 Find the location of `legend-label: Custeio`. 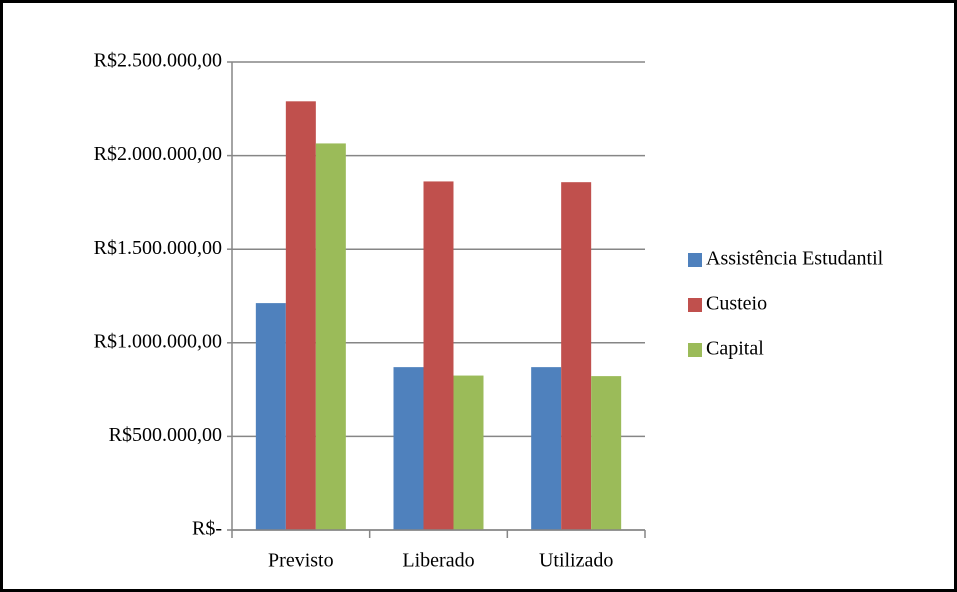

legend-label: Custeio is located at coordinates (736, 304).